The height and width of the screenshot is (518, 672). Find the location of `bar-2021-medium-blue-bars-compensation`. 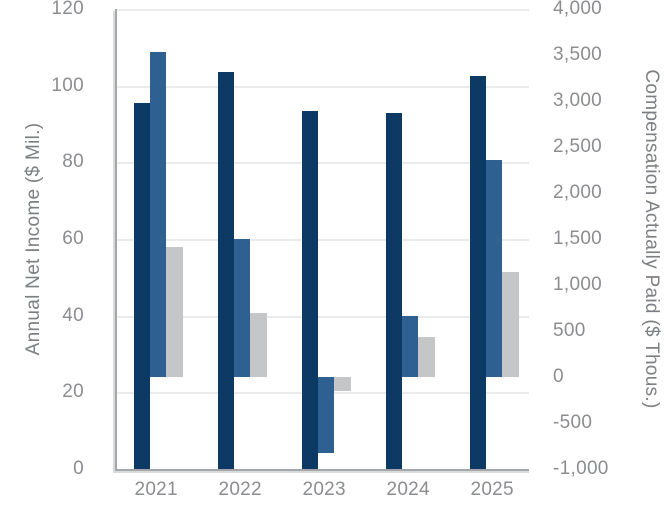

bar-2021-medium-blue-bars-compensation is located at coordinates (158, 214).